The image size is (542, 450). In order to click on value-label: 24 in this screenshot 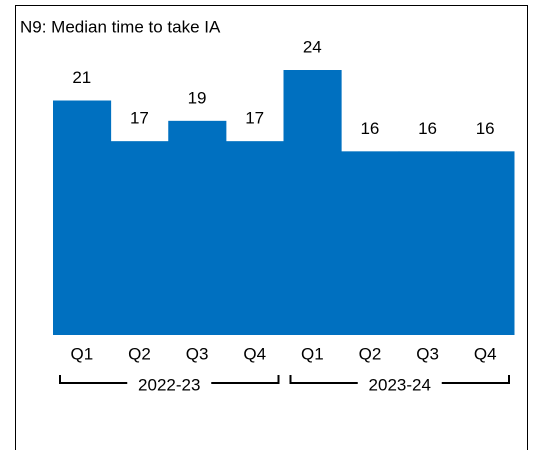, I will do `click(312, 46)`.